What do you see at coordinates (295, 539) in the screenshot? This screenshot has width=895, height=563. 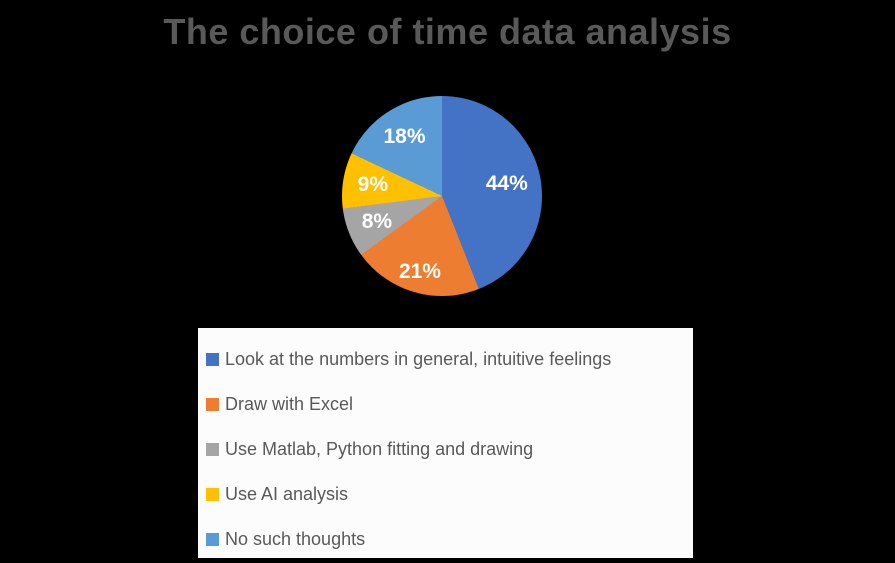 I see `legend-label: No such thoughts` at bounding box center [295, 539].